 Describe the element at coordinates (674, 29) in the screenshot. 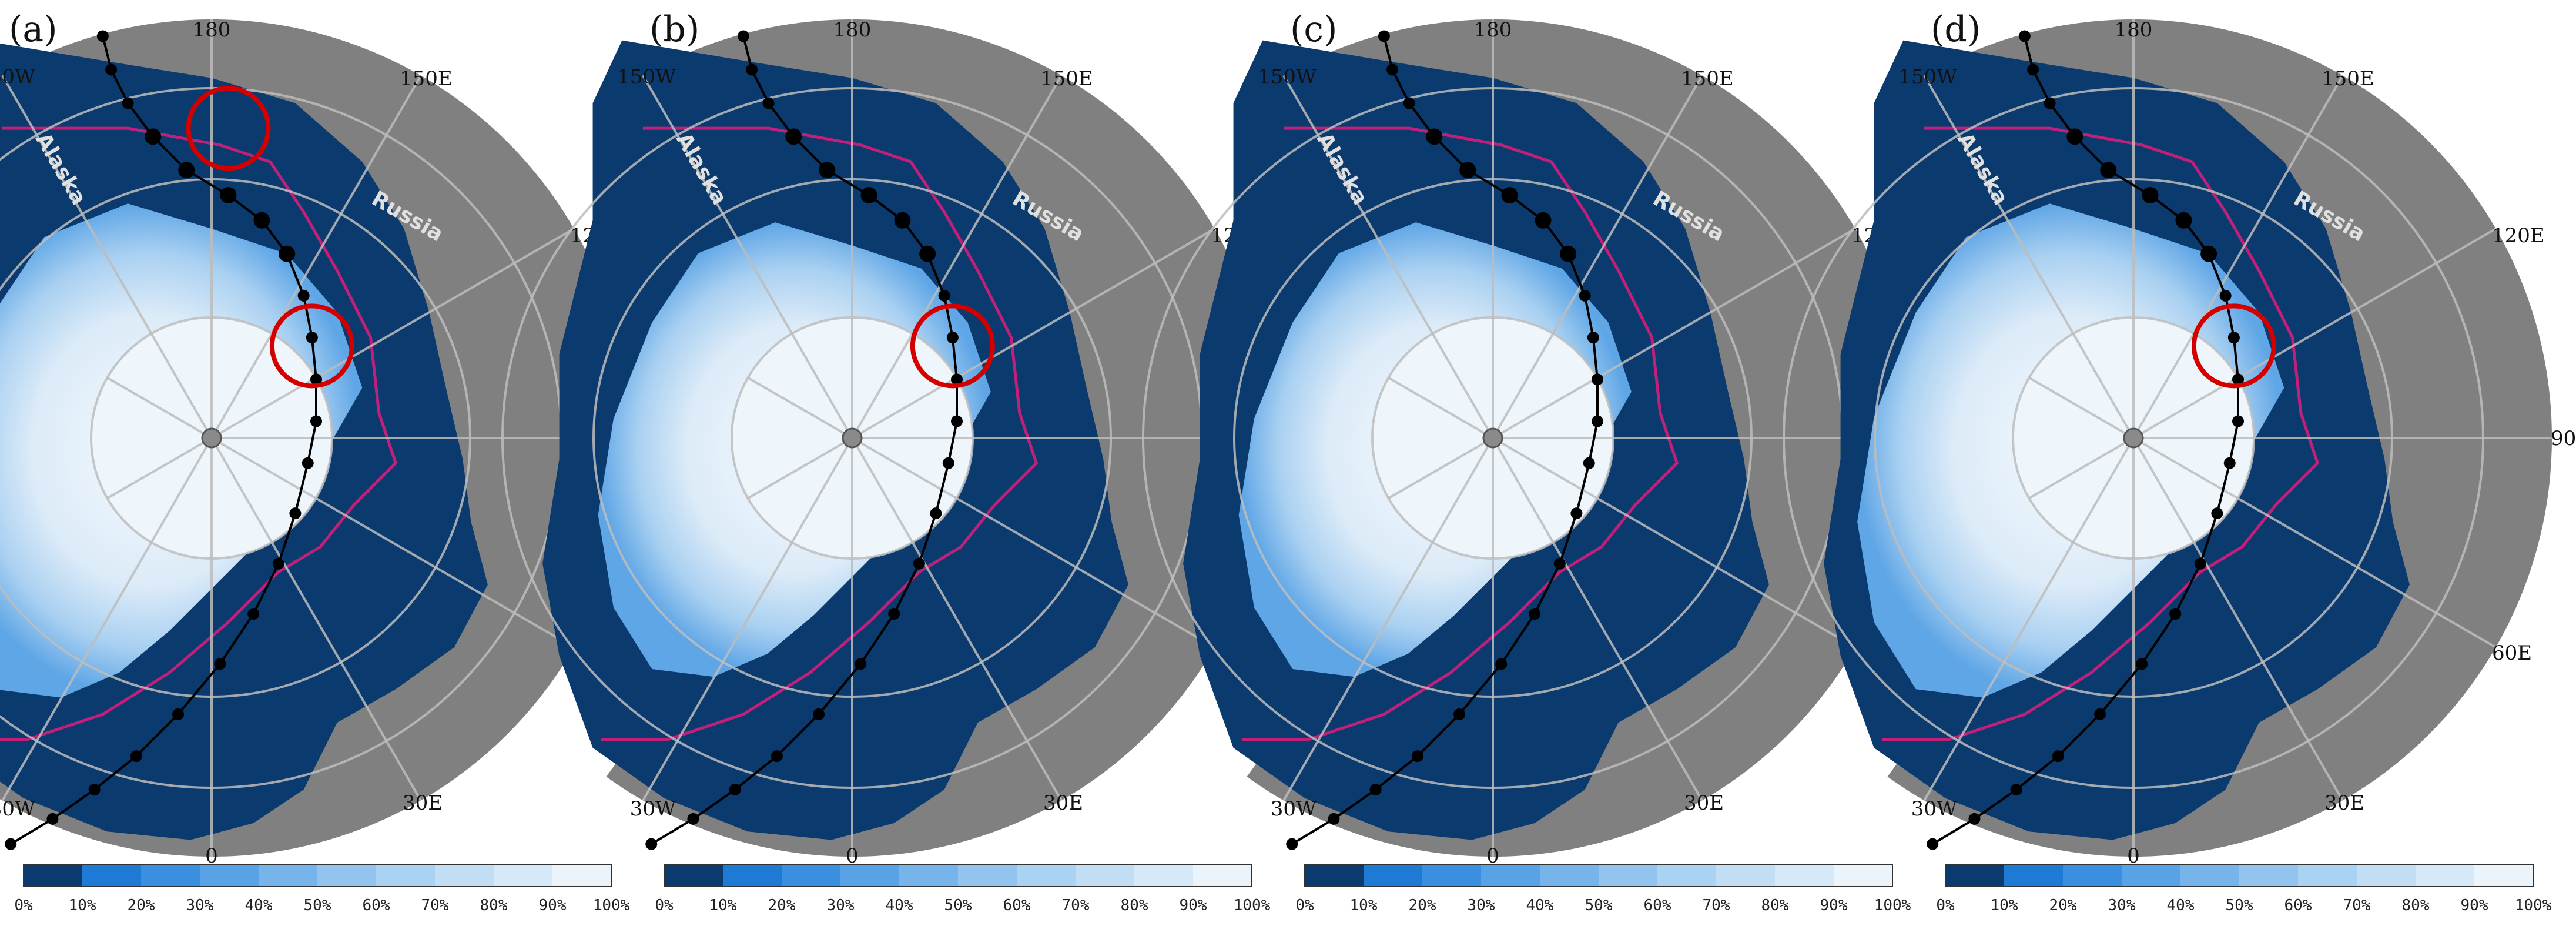

I see `panel-letter: (b)` at that location.